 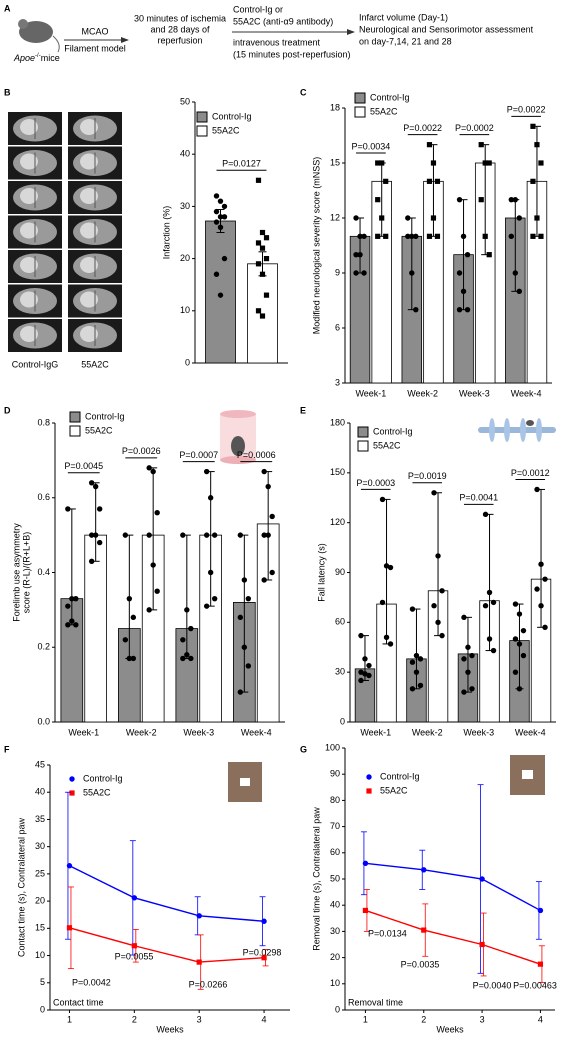 I want to click on subject-suffix: mice, so click(x=50, y=58).